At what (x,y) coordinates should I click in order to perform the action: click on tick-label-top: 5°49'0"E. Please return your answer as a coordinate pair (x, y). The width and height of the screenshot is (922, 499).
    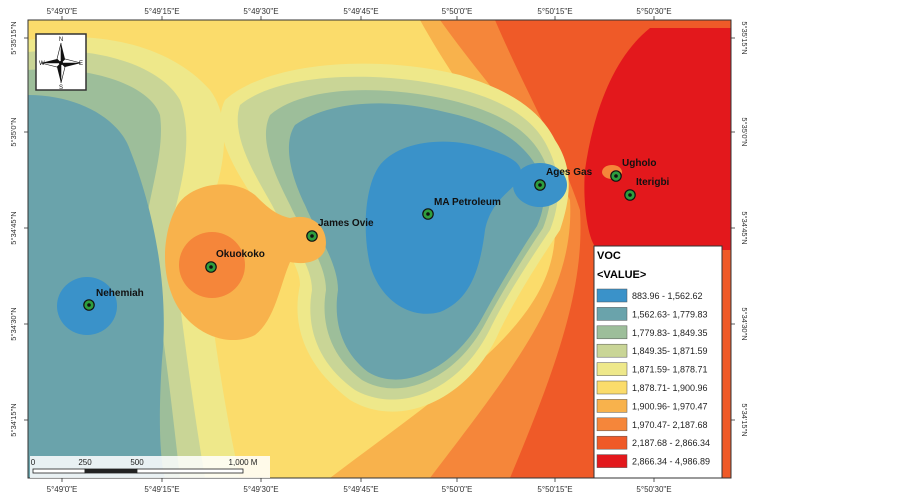
    Looking at the image, I should click on (62, 11).